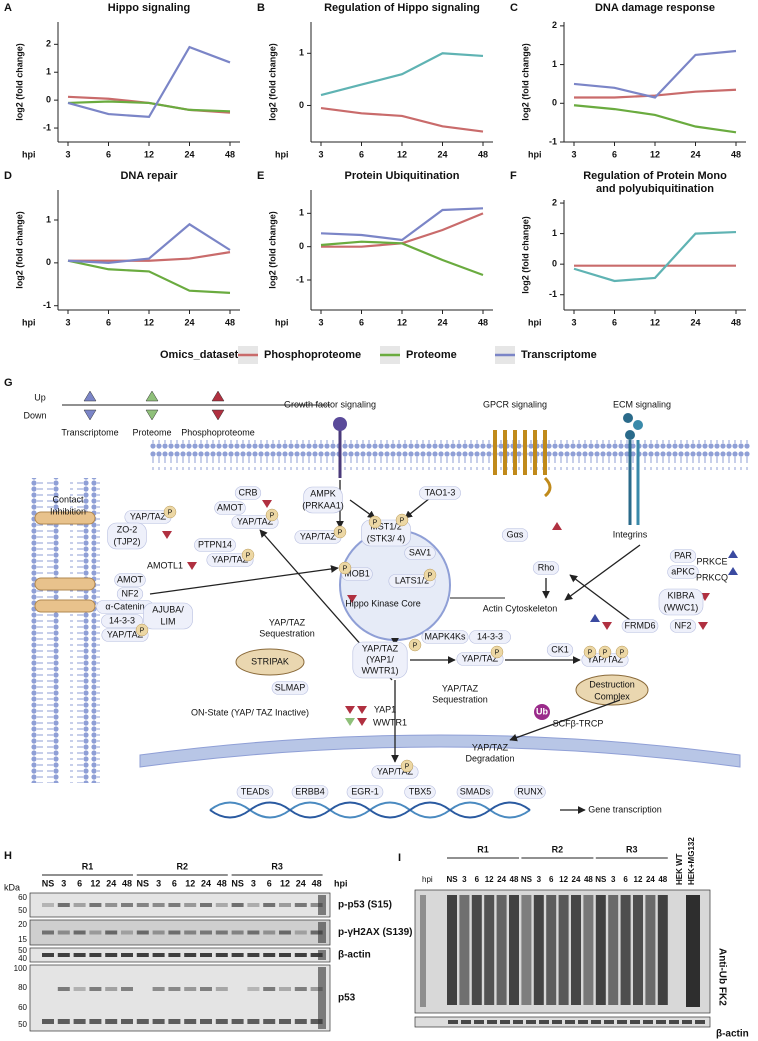 This screenshot has width=758, height=1041. Describe the element at coordinates (122, 620) in the screenshot. I see `diagram-label: 14-3-3` at that location.